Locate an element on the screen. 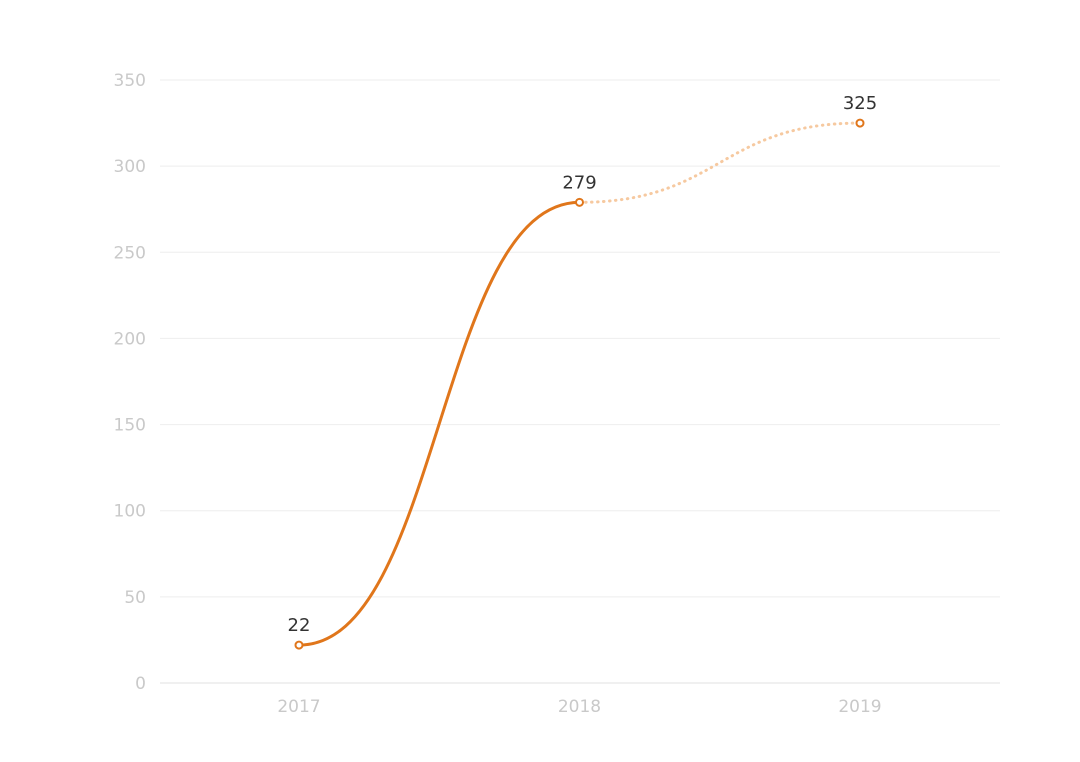  y-tick-label: 150 is located at coordinates (130, 426).